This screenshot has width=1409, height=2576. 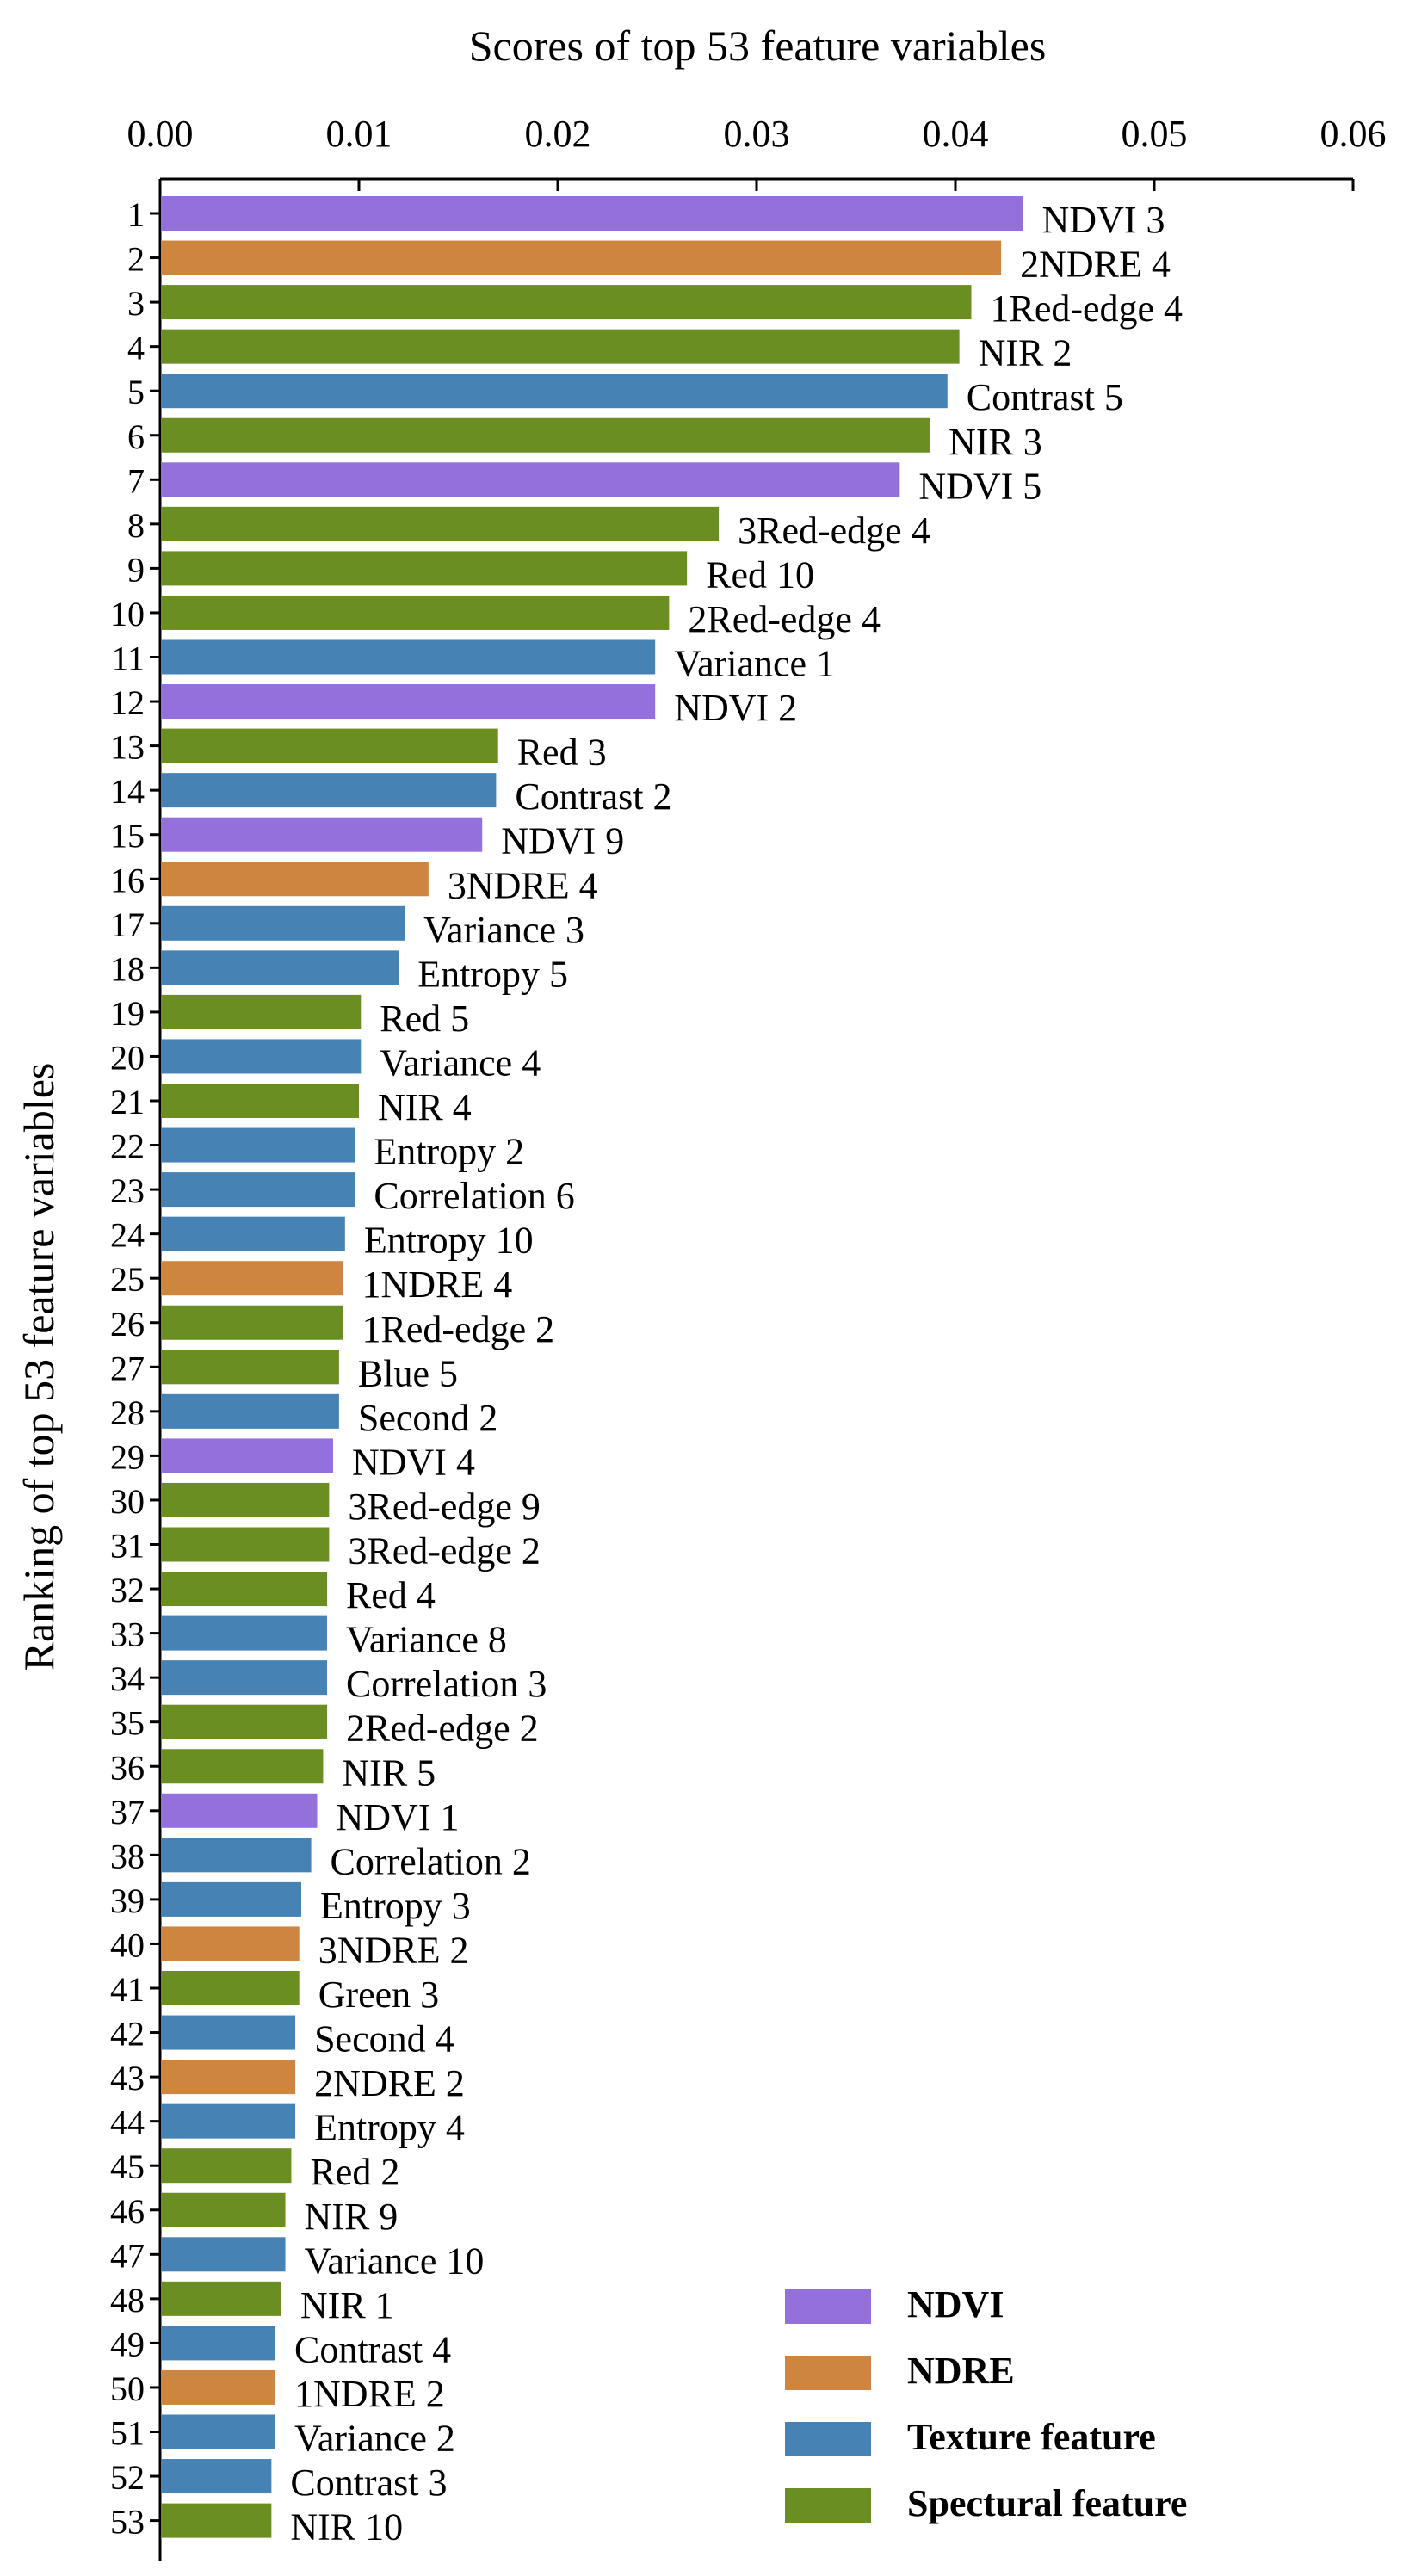 I want to click on rank-label: 48, so click(x=127, y=2300).